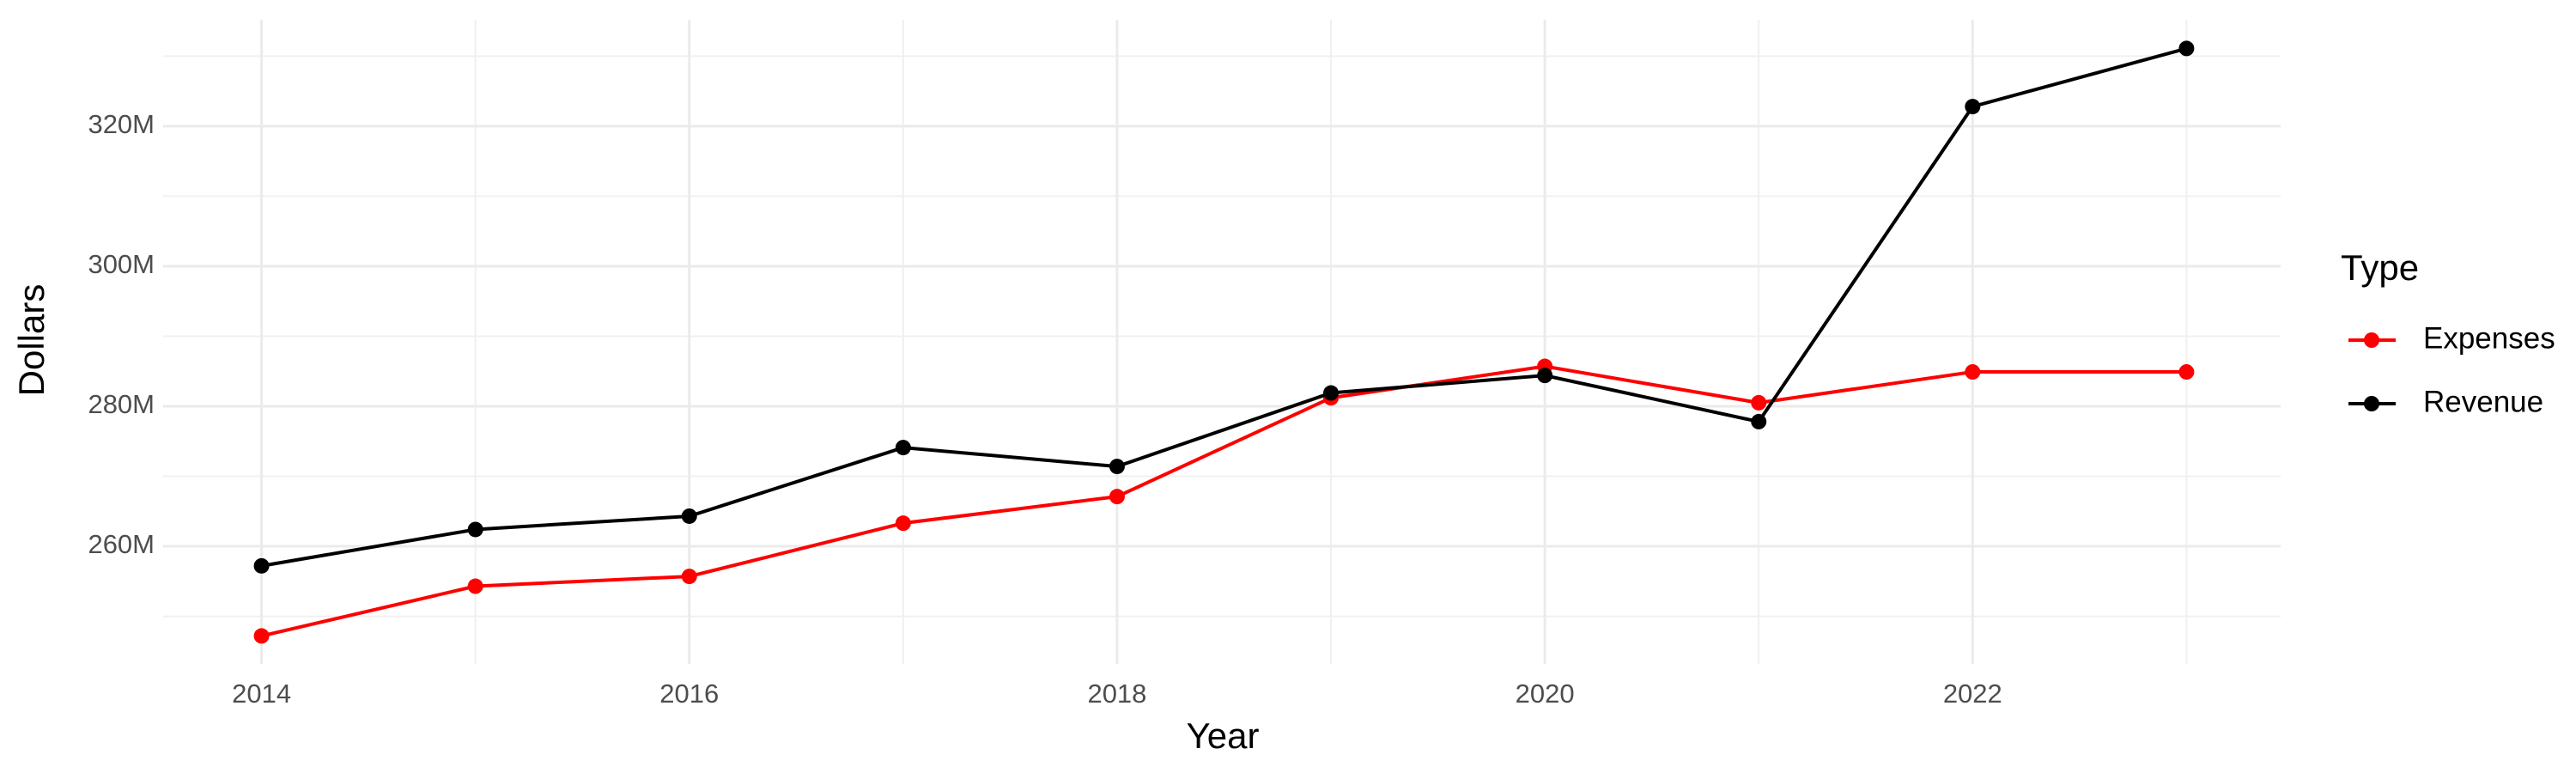  I want to click on x-tick-label: 2016, so click(689, 694).